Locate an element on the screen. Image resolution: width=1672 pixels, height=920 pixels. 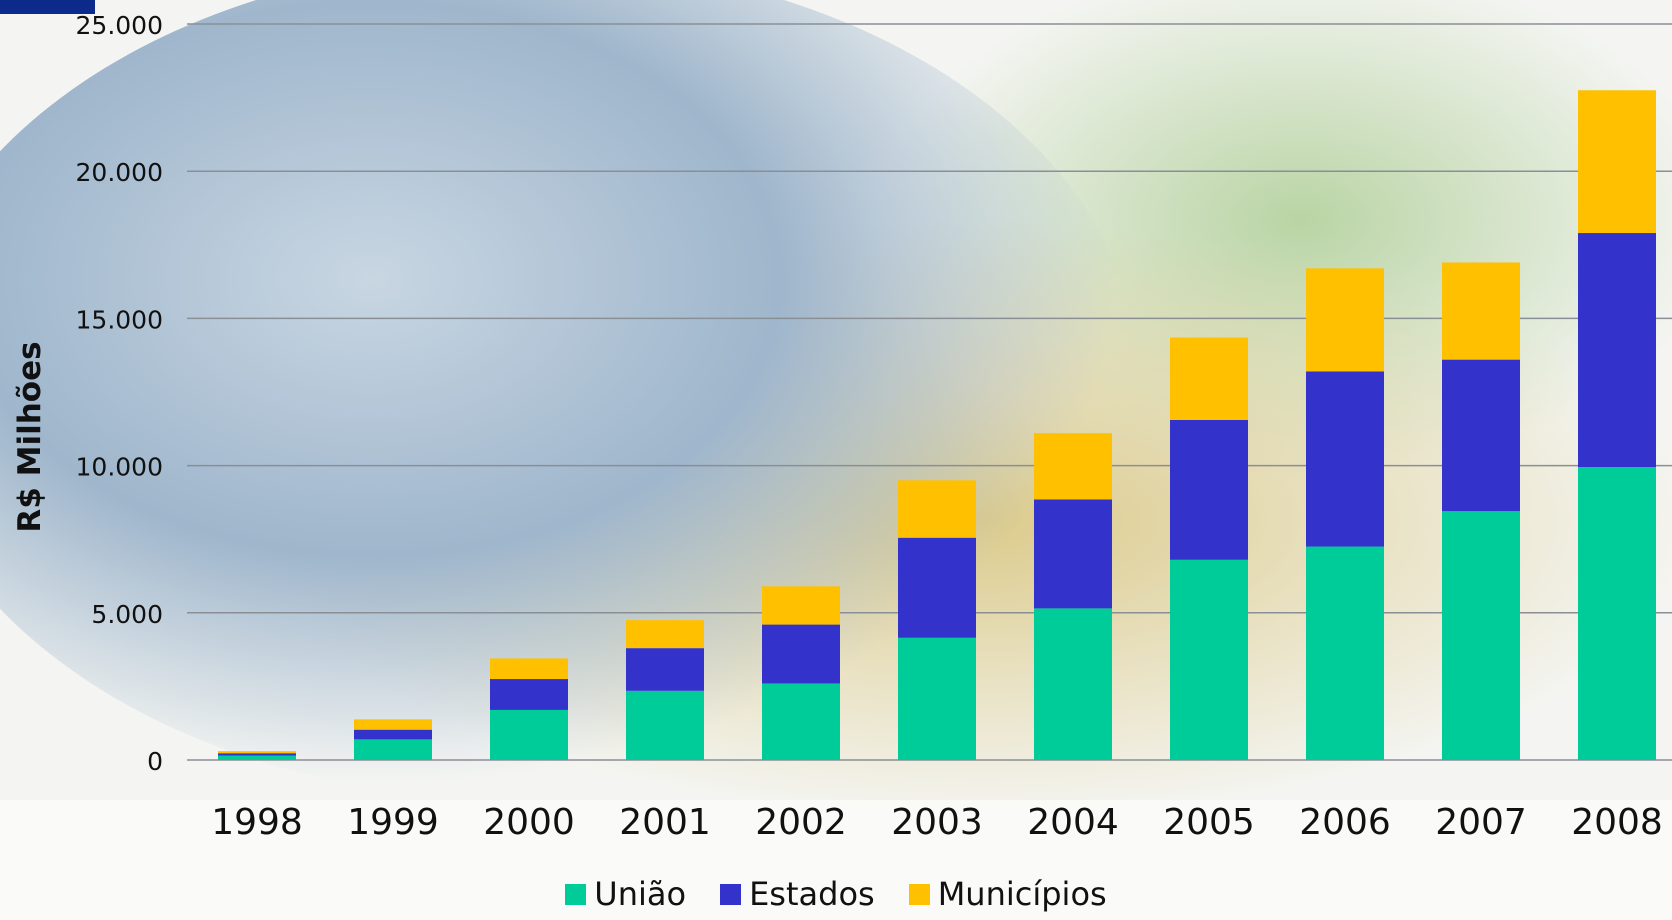
legend-label: União is located at coordinates (640, 894).